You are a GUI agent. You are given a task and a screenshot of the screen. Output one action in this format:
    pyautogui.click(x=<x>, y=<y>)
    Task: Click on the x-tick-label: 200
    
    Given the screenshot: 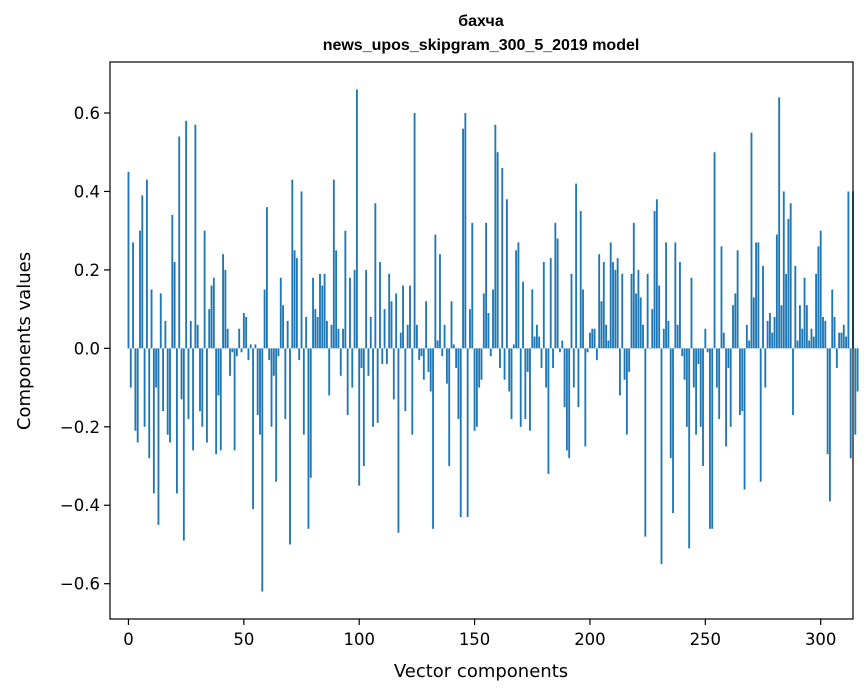 What is the action you would take?
    pyautogui.click(x=590, y=639)
    